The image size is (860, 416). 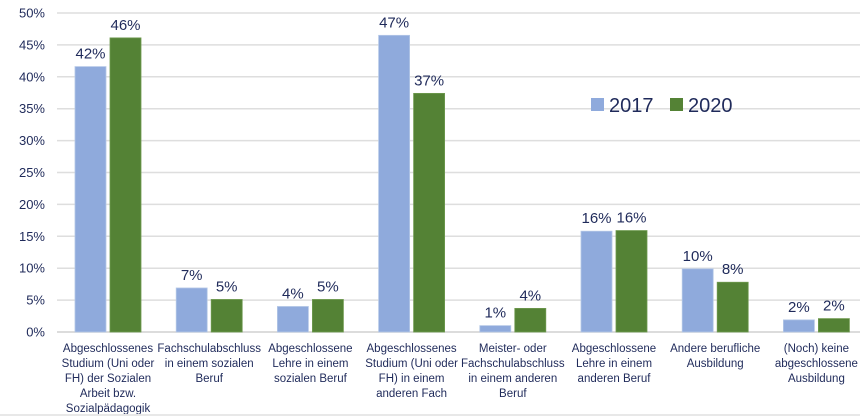 I want to click on x-tick-label-line: anderen Fach, so click(x=411, y=394).